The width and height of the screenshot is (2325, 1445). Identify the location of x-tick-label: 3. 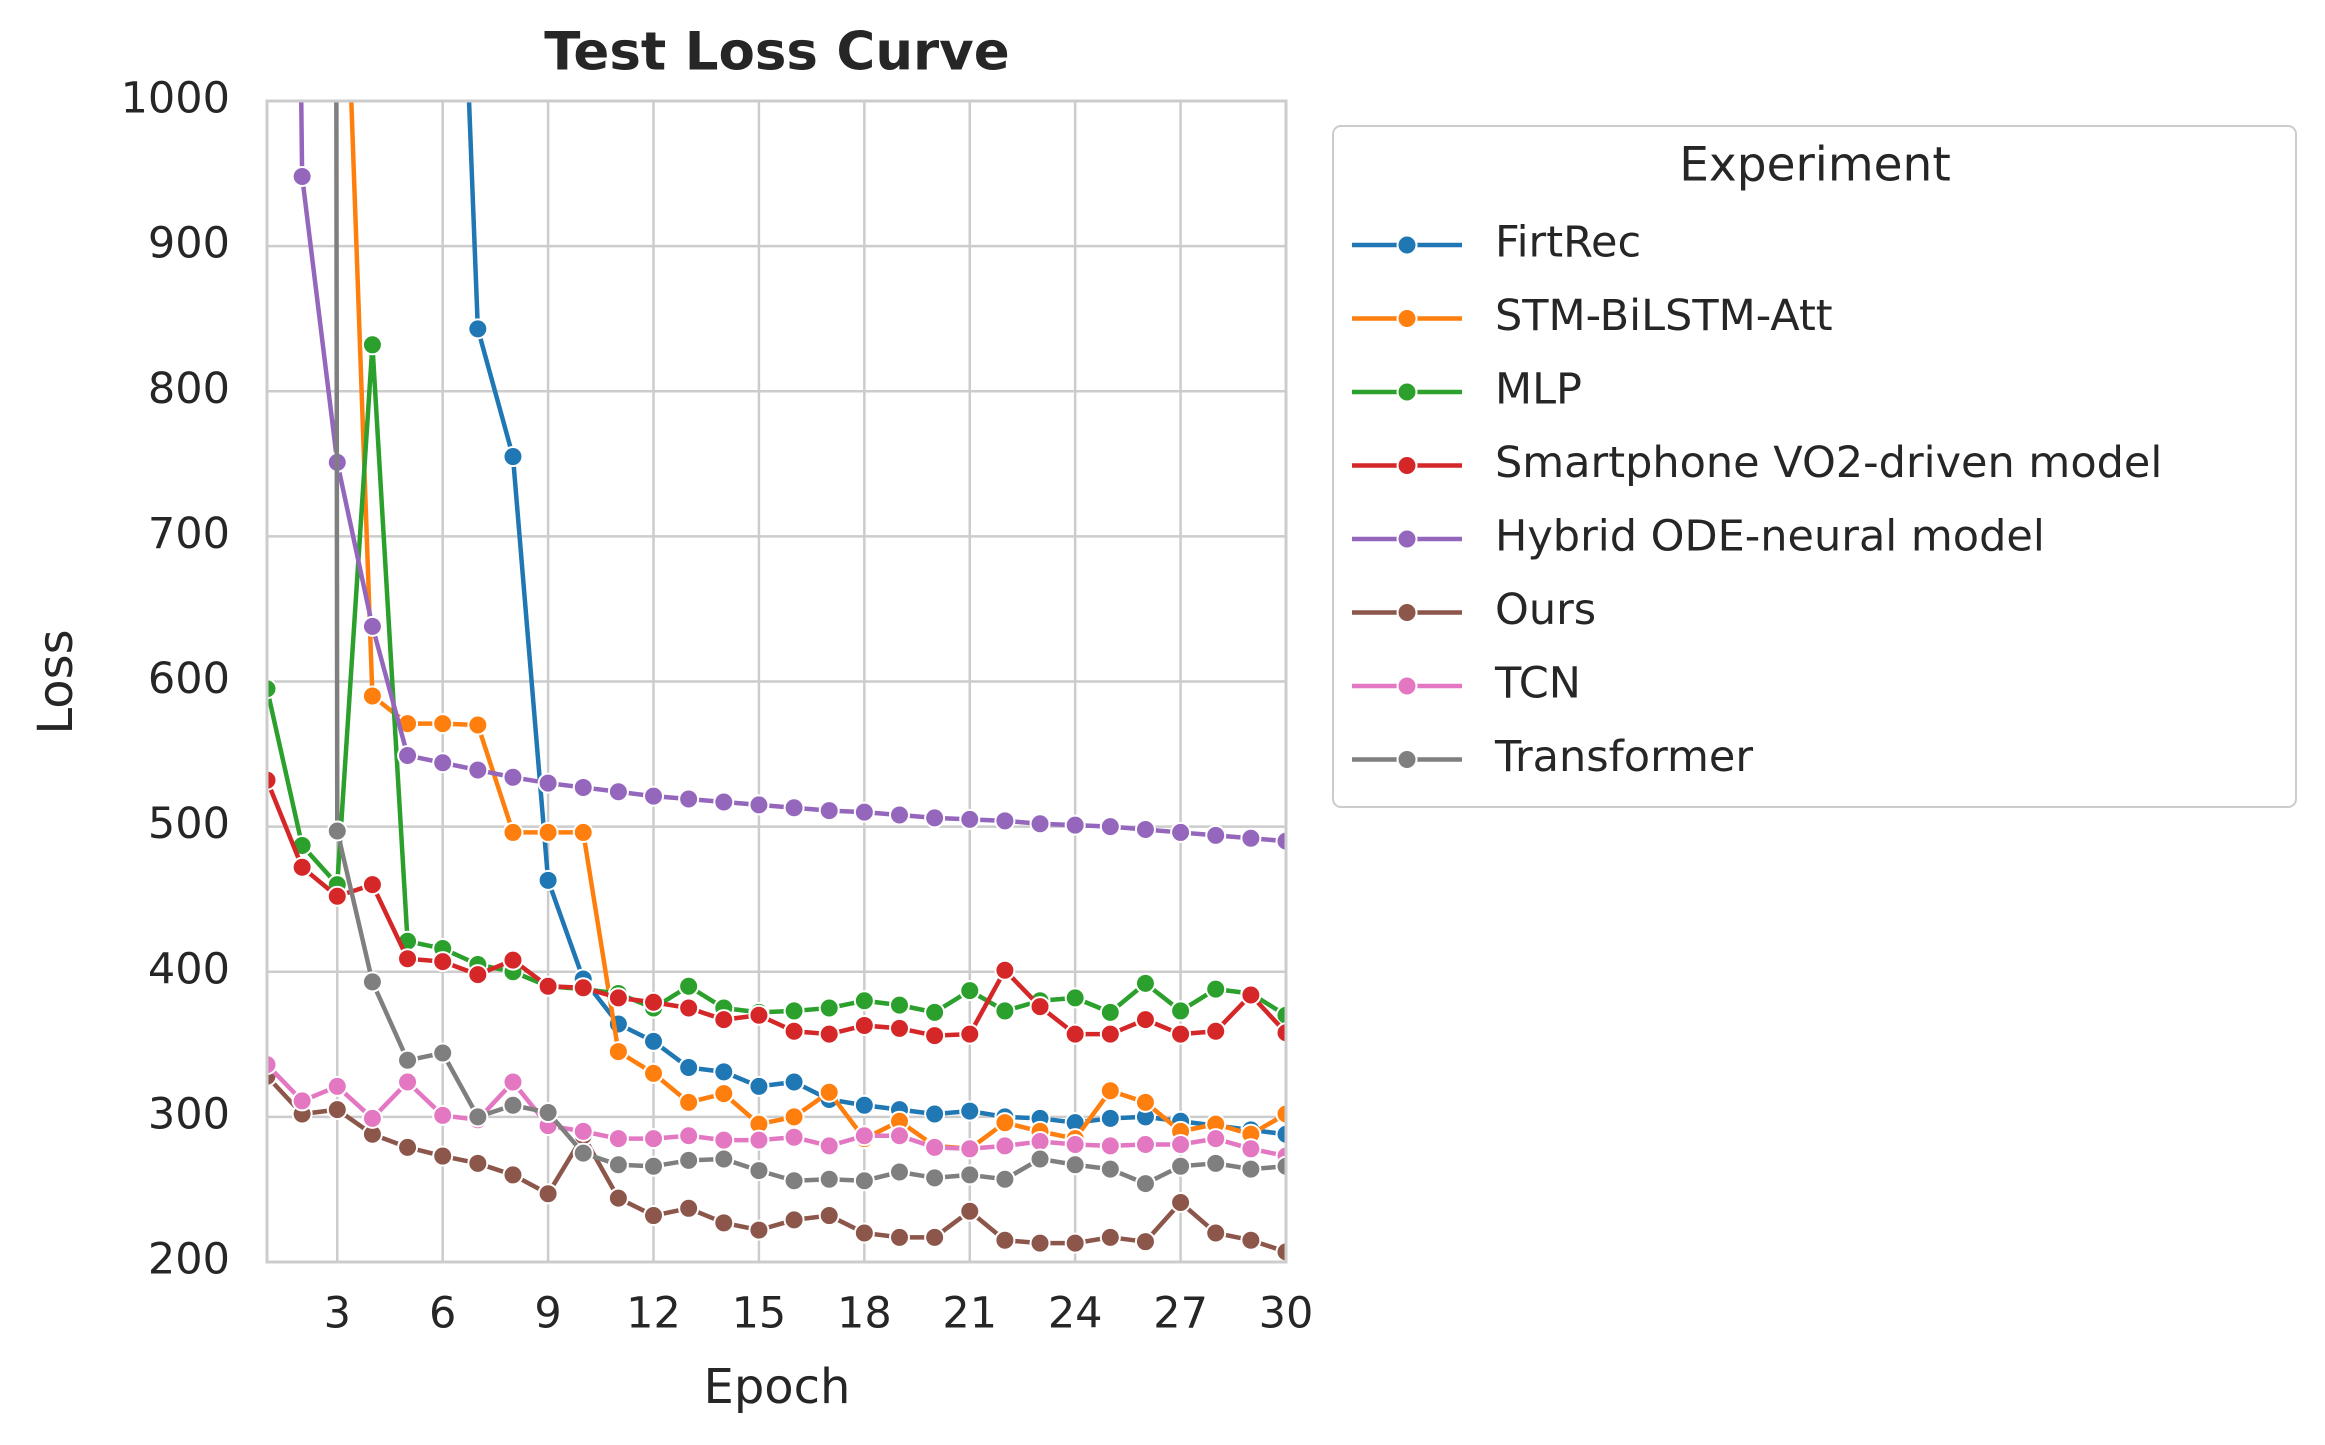
(337, 1314).